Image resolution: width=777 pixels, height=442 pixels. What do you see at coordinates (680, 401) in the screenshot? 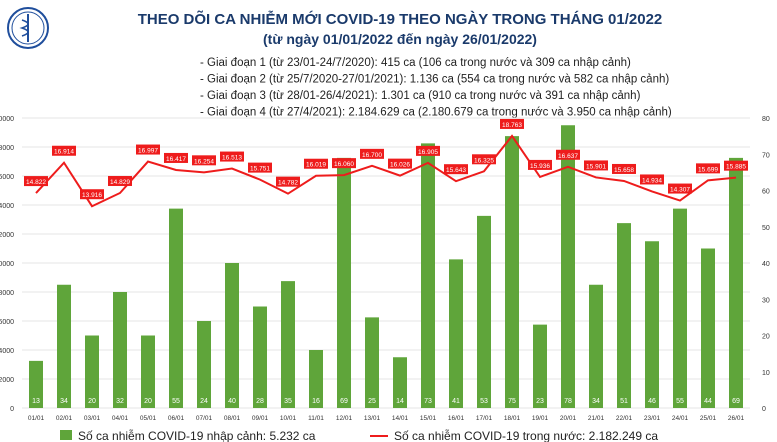
I see `bar-value-label: 55` at bounding box center [680, 401].